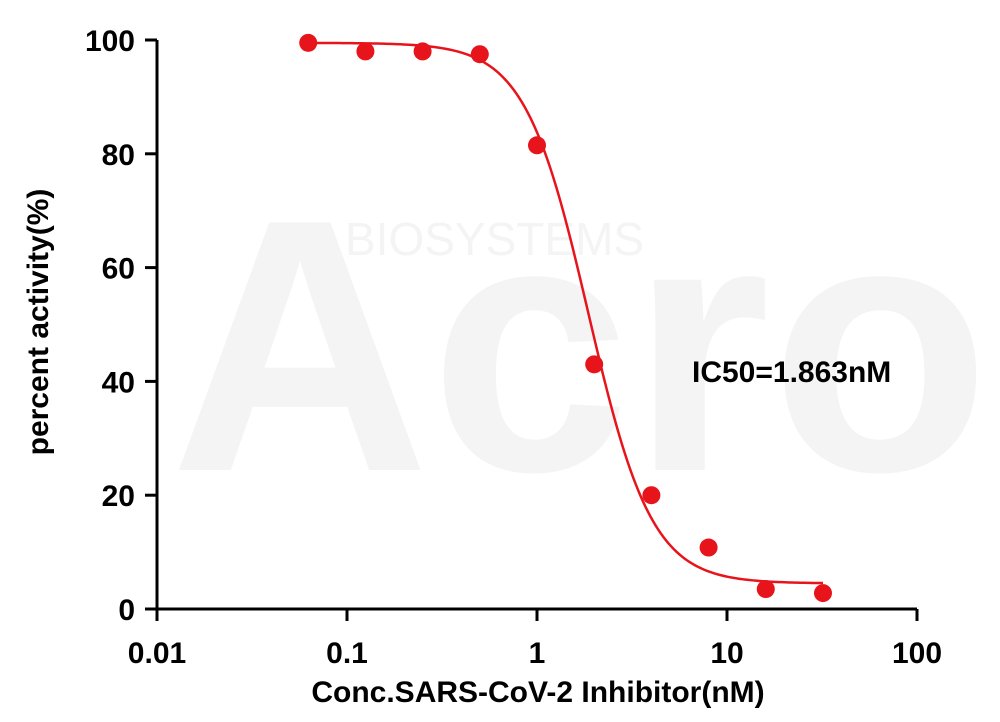  Describe the element at coordinates (726, 653) in the screenshot. I see `x-tick-label: 10` at that location.